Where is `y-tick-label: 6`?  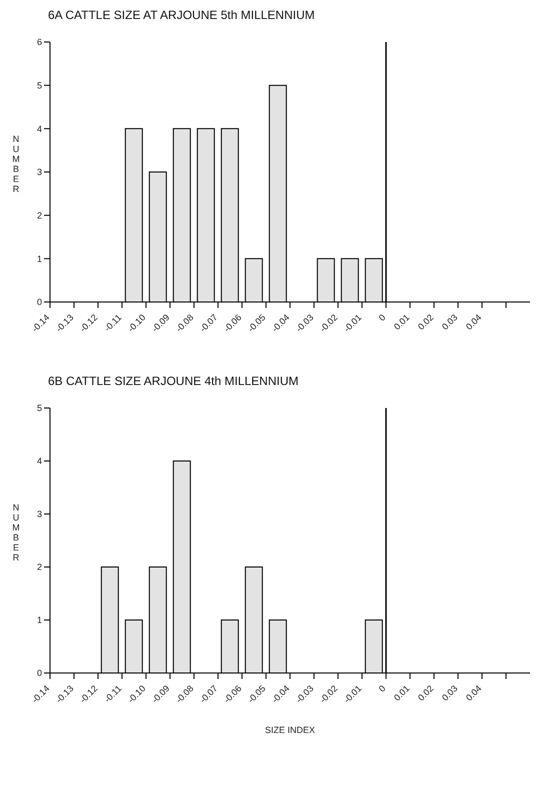
y-tick-label: 6 is located at coordinates (39, 42).